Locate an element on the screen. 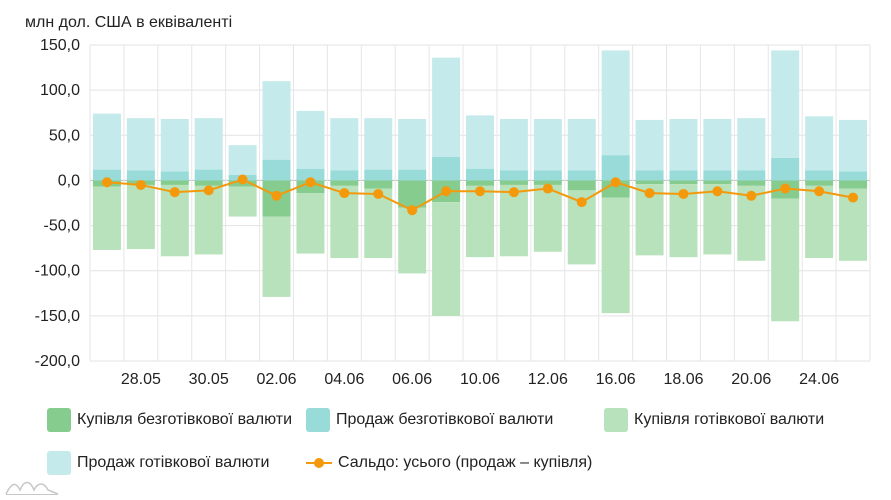  legend-item-cash-purchase: Купівля готівкової валюти is located at coordinates (714, 420).